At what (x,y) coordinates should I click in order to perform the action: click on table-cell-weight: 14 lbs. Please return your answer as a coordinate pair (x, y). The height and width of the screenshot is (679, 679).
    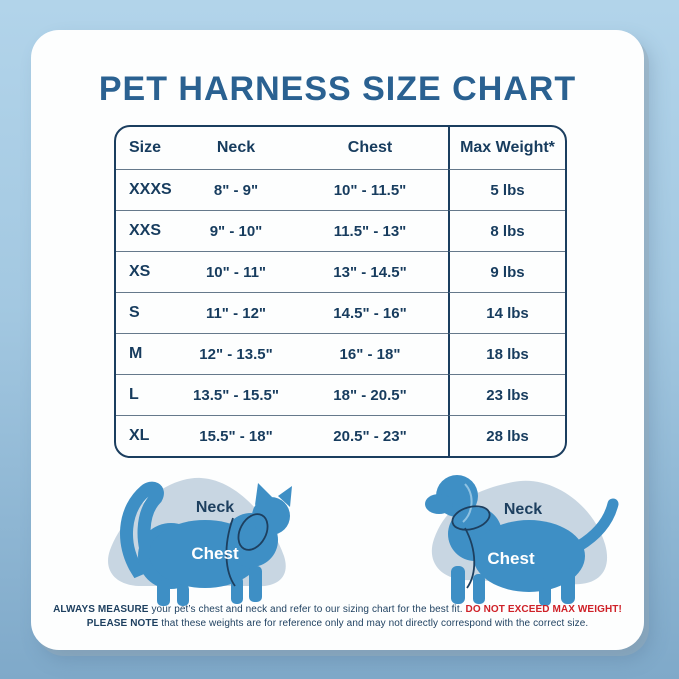
    Looking at the image, I should click on (506, 312).